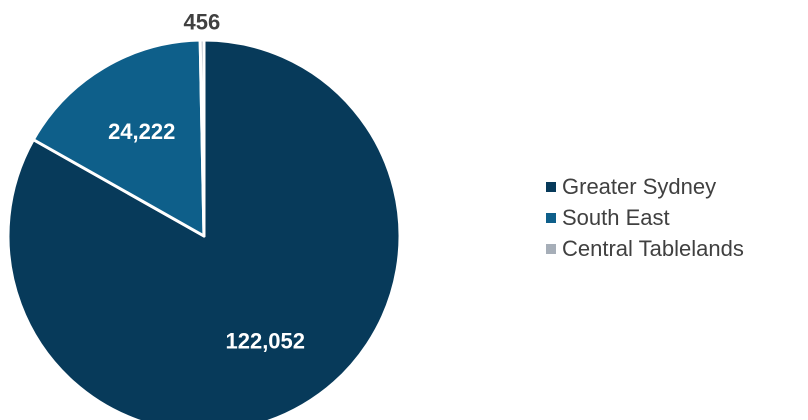 The width and height of the screenshot is (808, 420). Describe the element at coordinates (265, 340) in the screenshot. I see `data-label-greater-sydney: 122,052` at that location.